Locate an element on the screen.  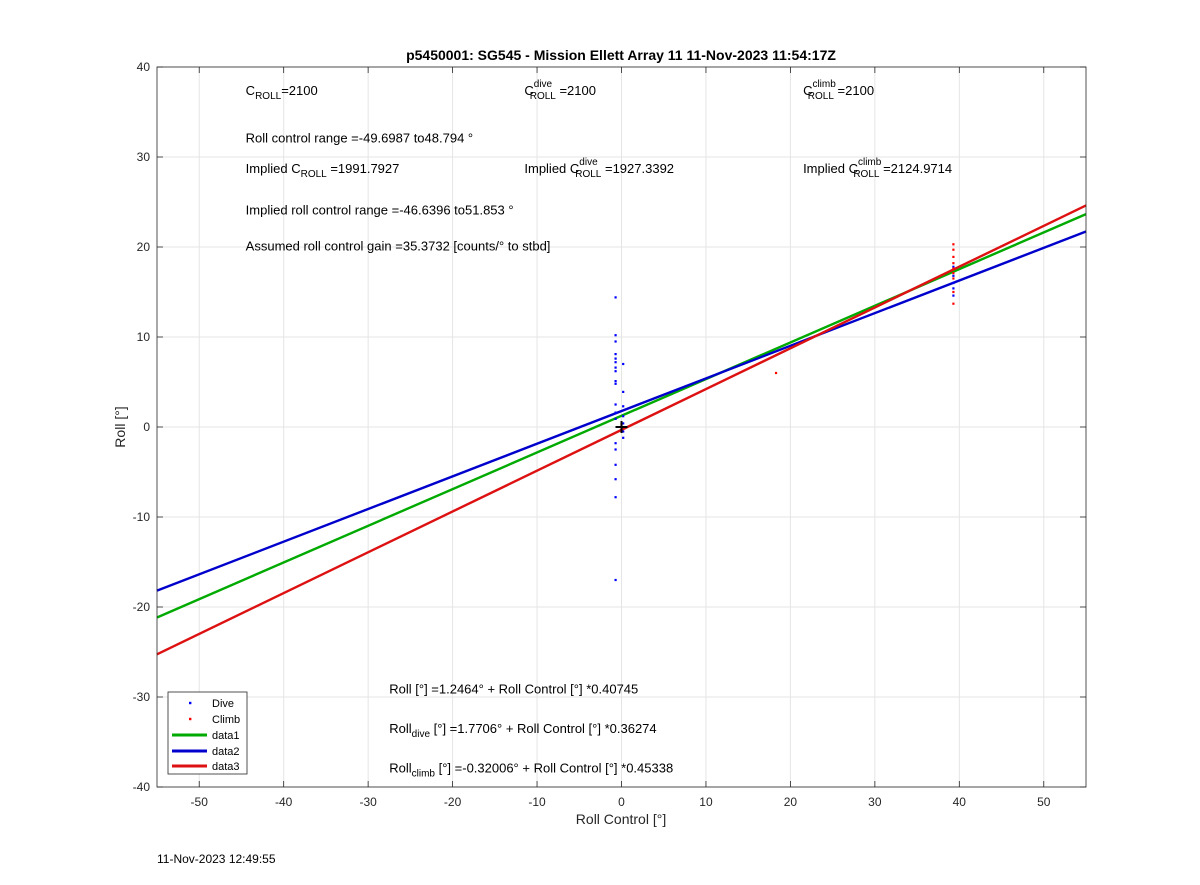
x-tick-label: -40 is located at coordinates (284, 802).